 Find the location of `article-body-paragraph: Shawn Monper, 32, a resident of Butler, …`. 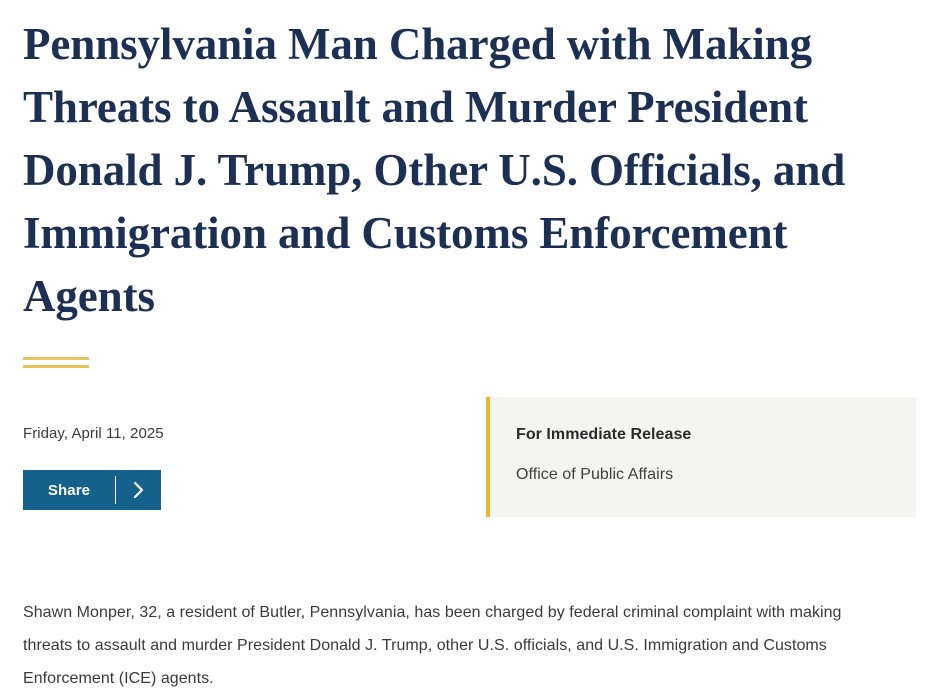

article-body-paragraph: Shawn Monper, 32, a resident of Butler, … is located at coordinates (432, 645).